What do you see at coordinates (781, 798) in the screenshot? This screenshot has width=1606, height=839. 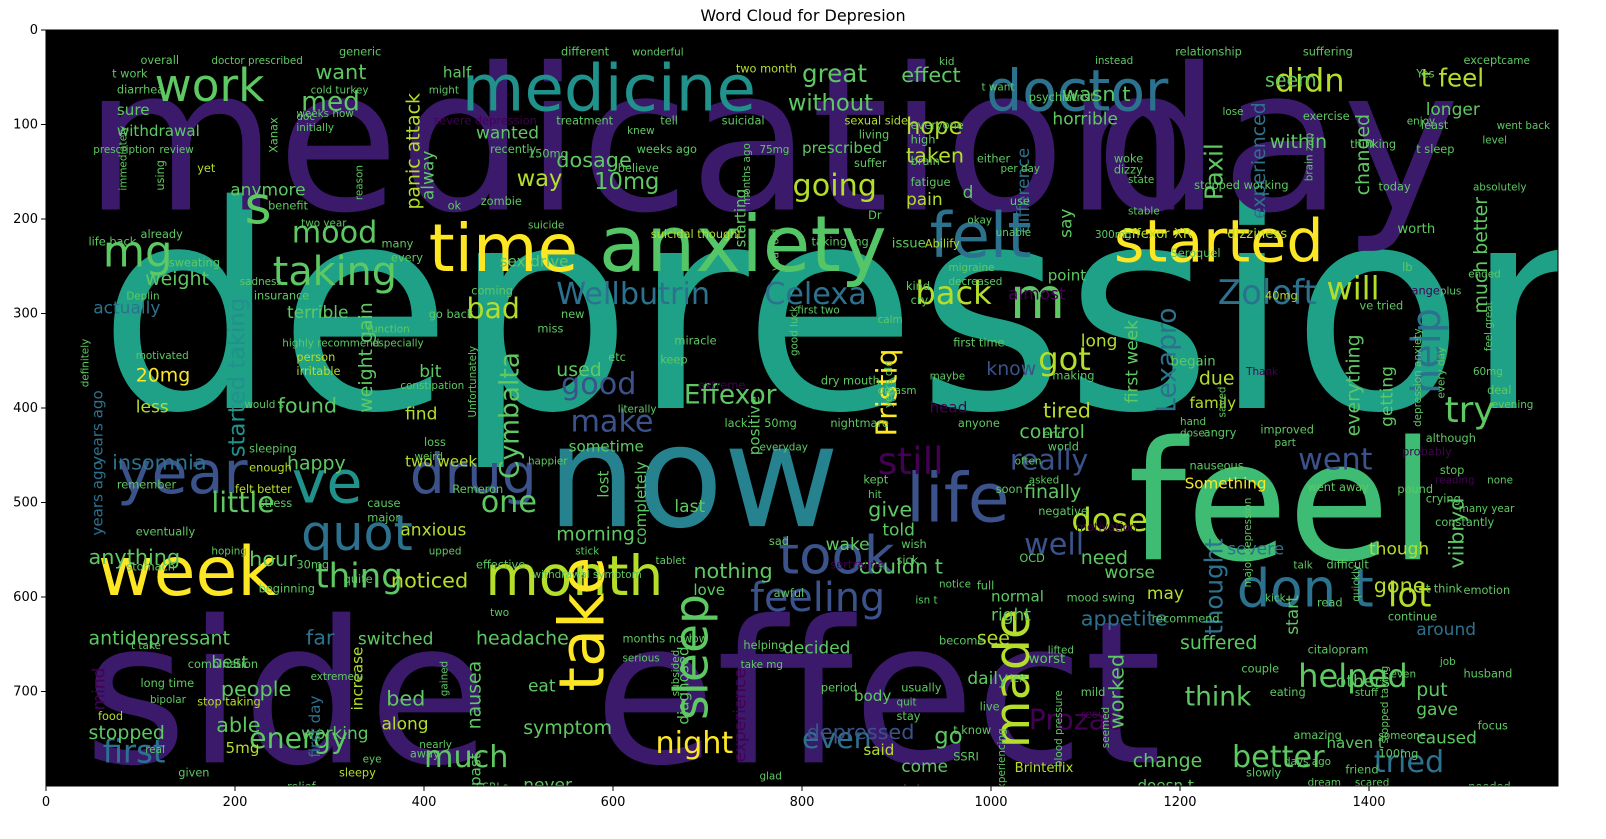 I see `word-anti-depressant: anti depressant` at bounding box center [781, 798].